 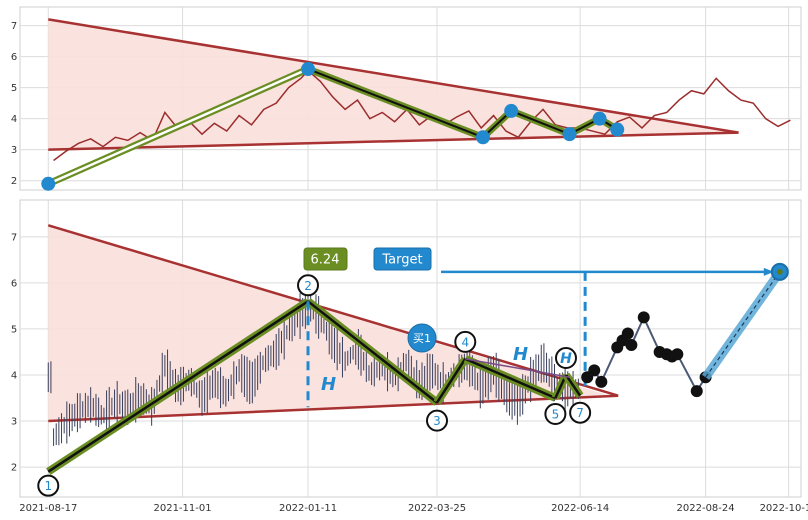 What do you see at coordinates (48, 508) in the screenshot?
I see `x-tick-label: 2021-08-17` at bounding box center [48, 508].